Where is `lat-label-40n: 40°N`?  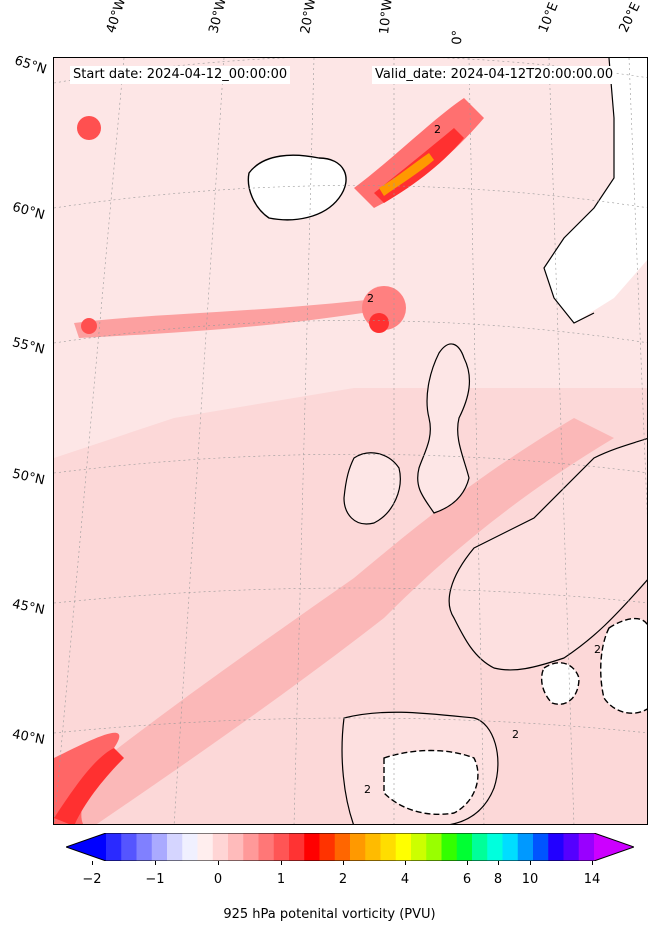
lat-label-40n: 40°N is located at coordinates (28, 737).